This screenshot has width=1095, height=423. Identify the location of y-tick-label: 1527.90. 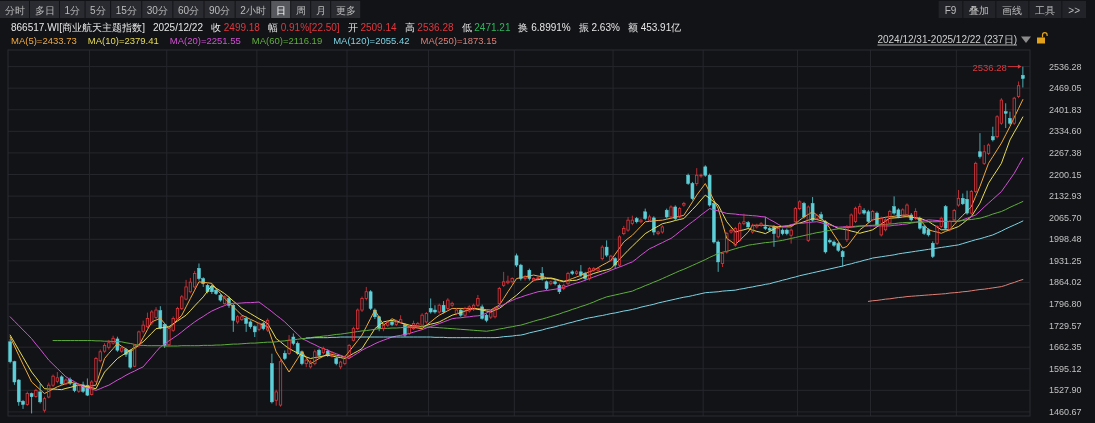
(1065, 390).